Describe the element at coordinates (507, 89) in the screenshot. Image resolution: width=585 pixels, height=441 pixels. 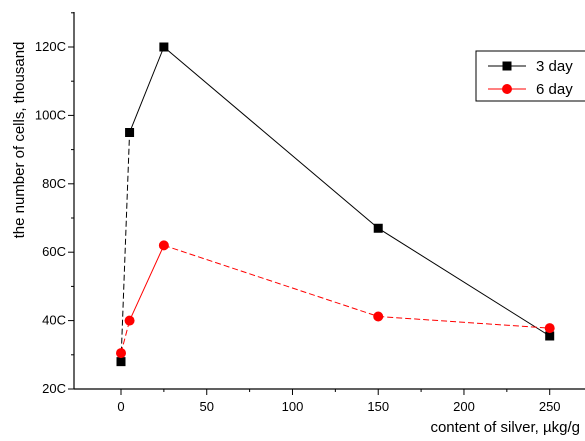
I see `legend-marker-6-day` at that location.